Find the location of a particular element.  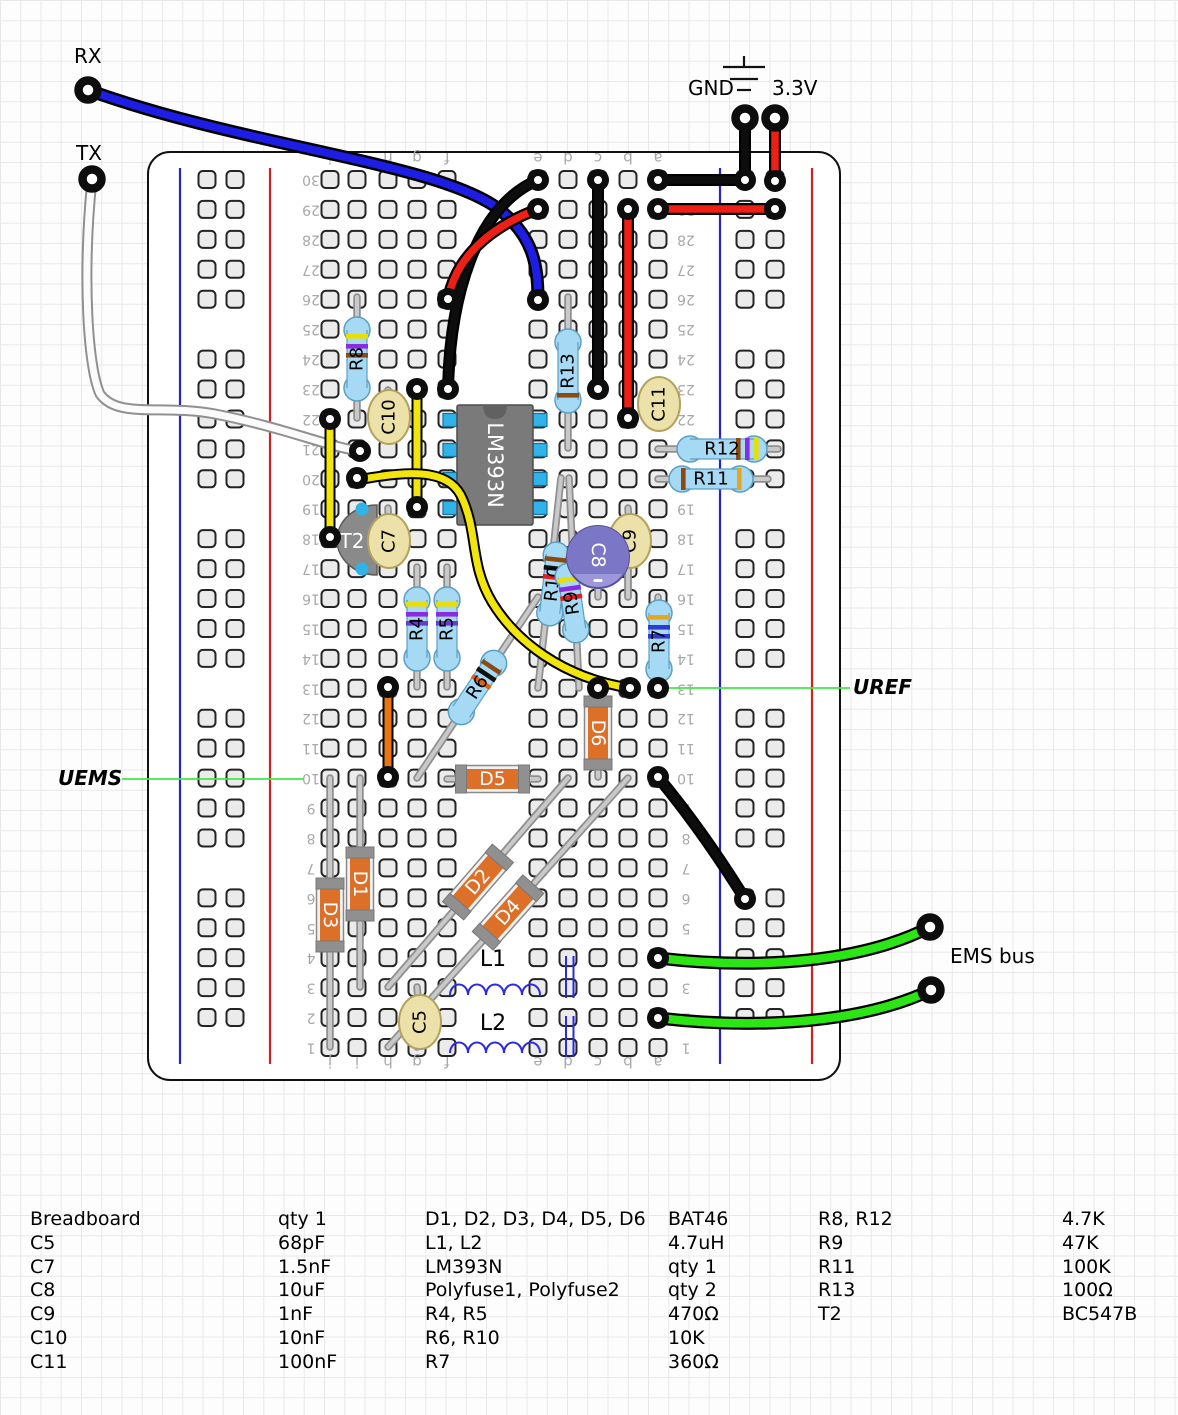

board-print: 10 is located at coordinates (311, 778).